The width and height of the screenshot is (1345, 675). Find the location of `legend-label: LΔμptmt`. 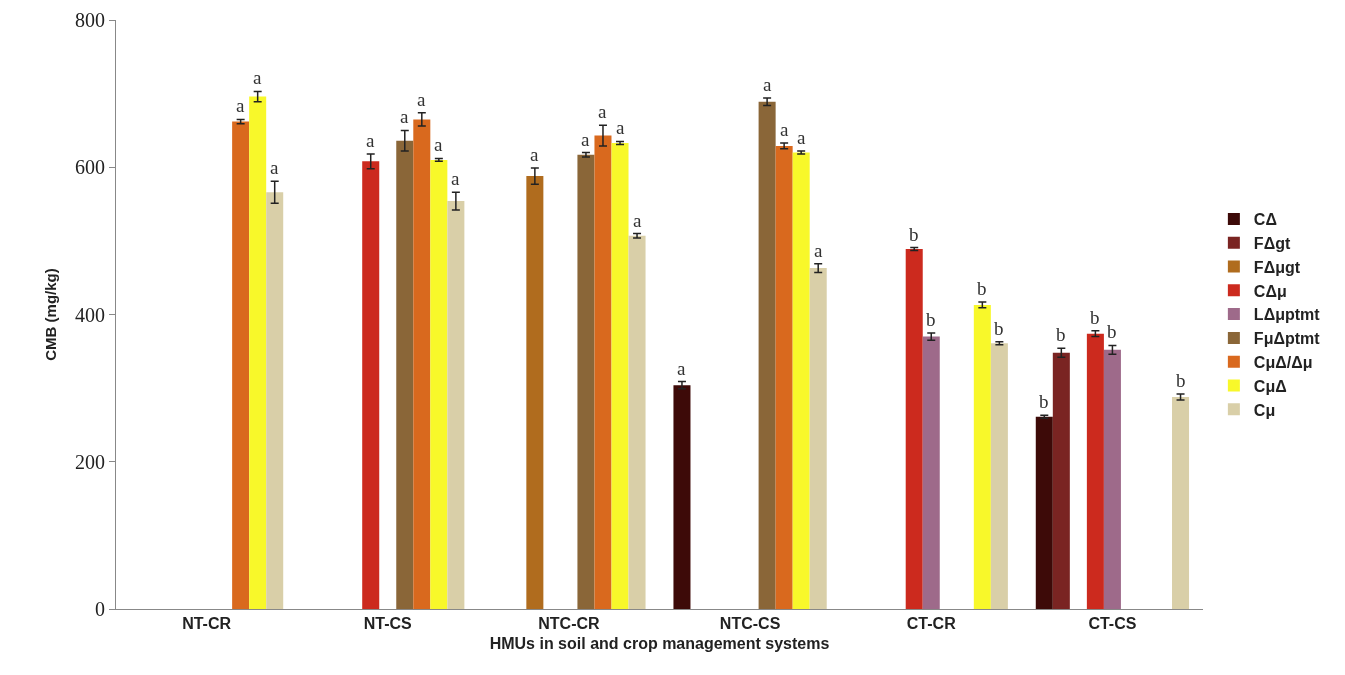

legend-label: LΔμptmt is located at coordinates (1287, 315).